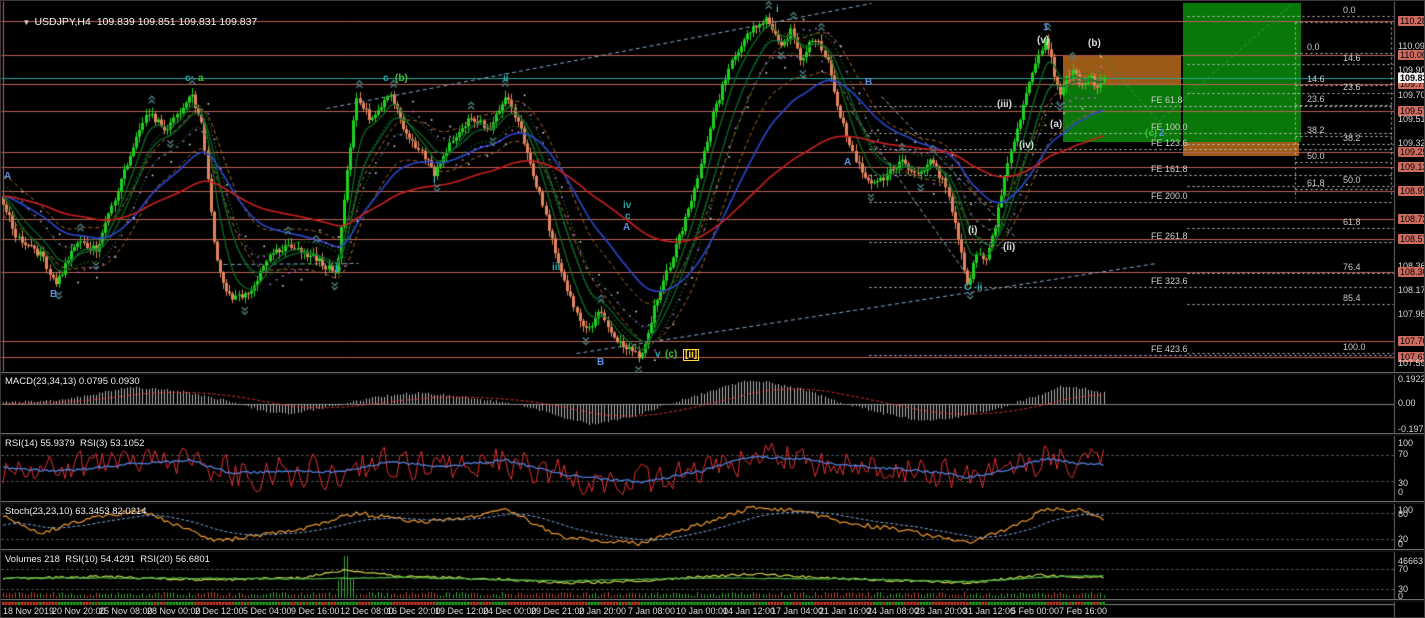 This screenshot has height=618, width=1425. I want to click on elliott-wave-label: 1, so click(1046, 27).